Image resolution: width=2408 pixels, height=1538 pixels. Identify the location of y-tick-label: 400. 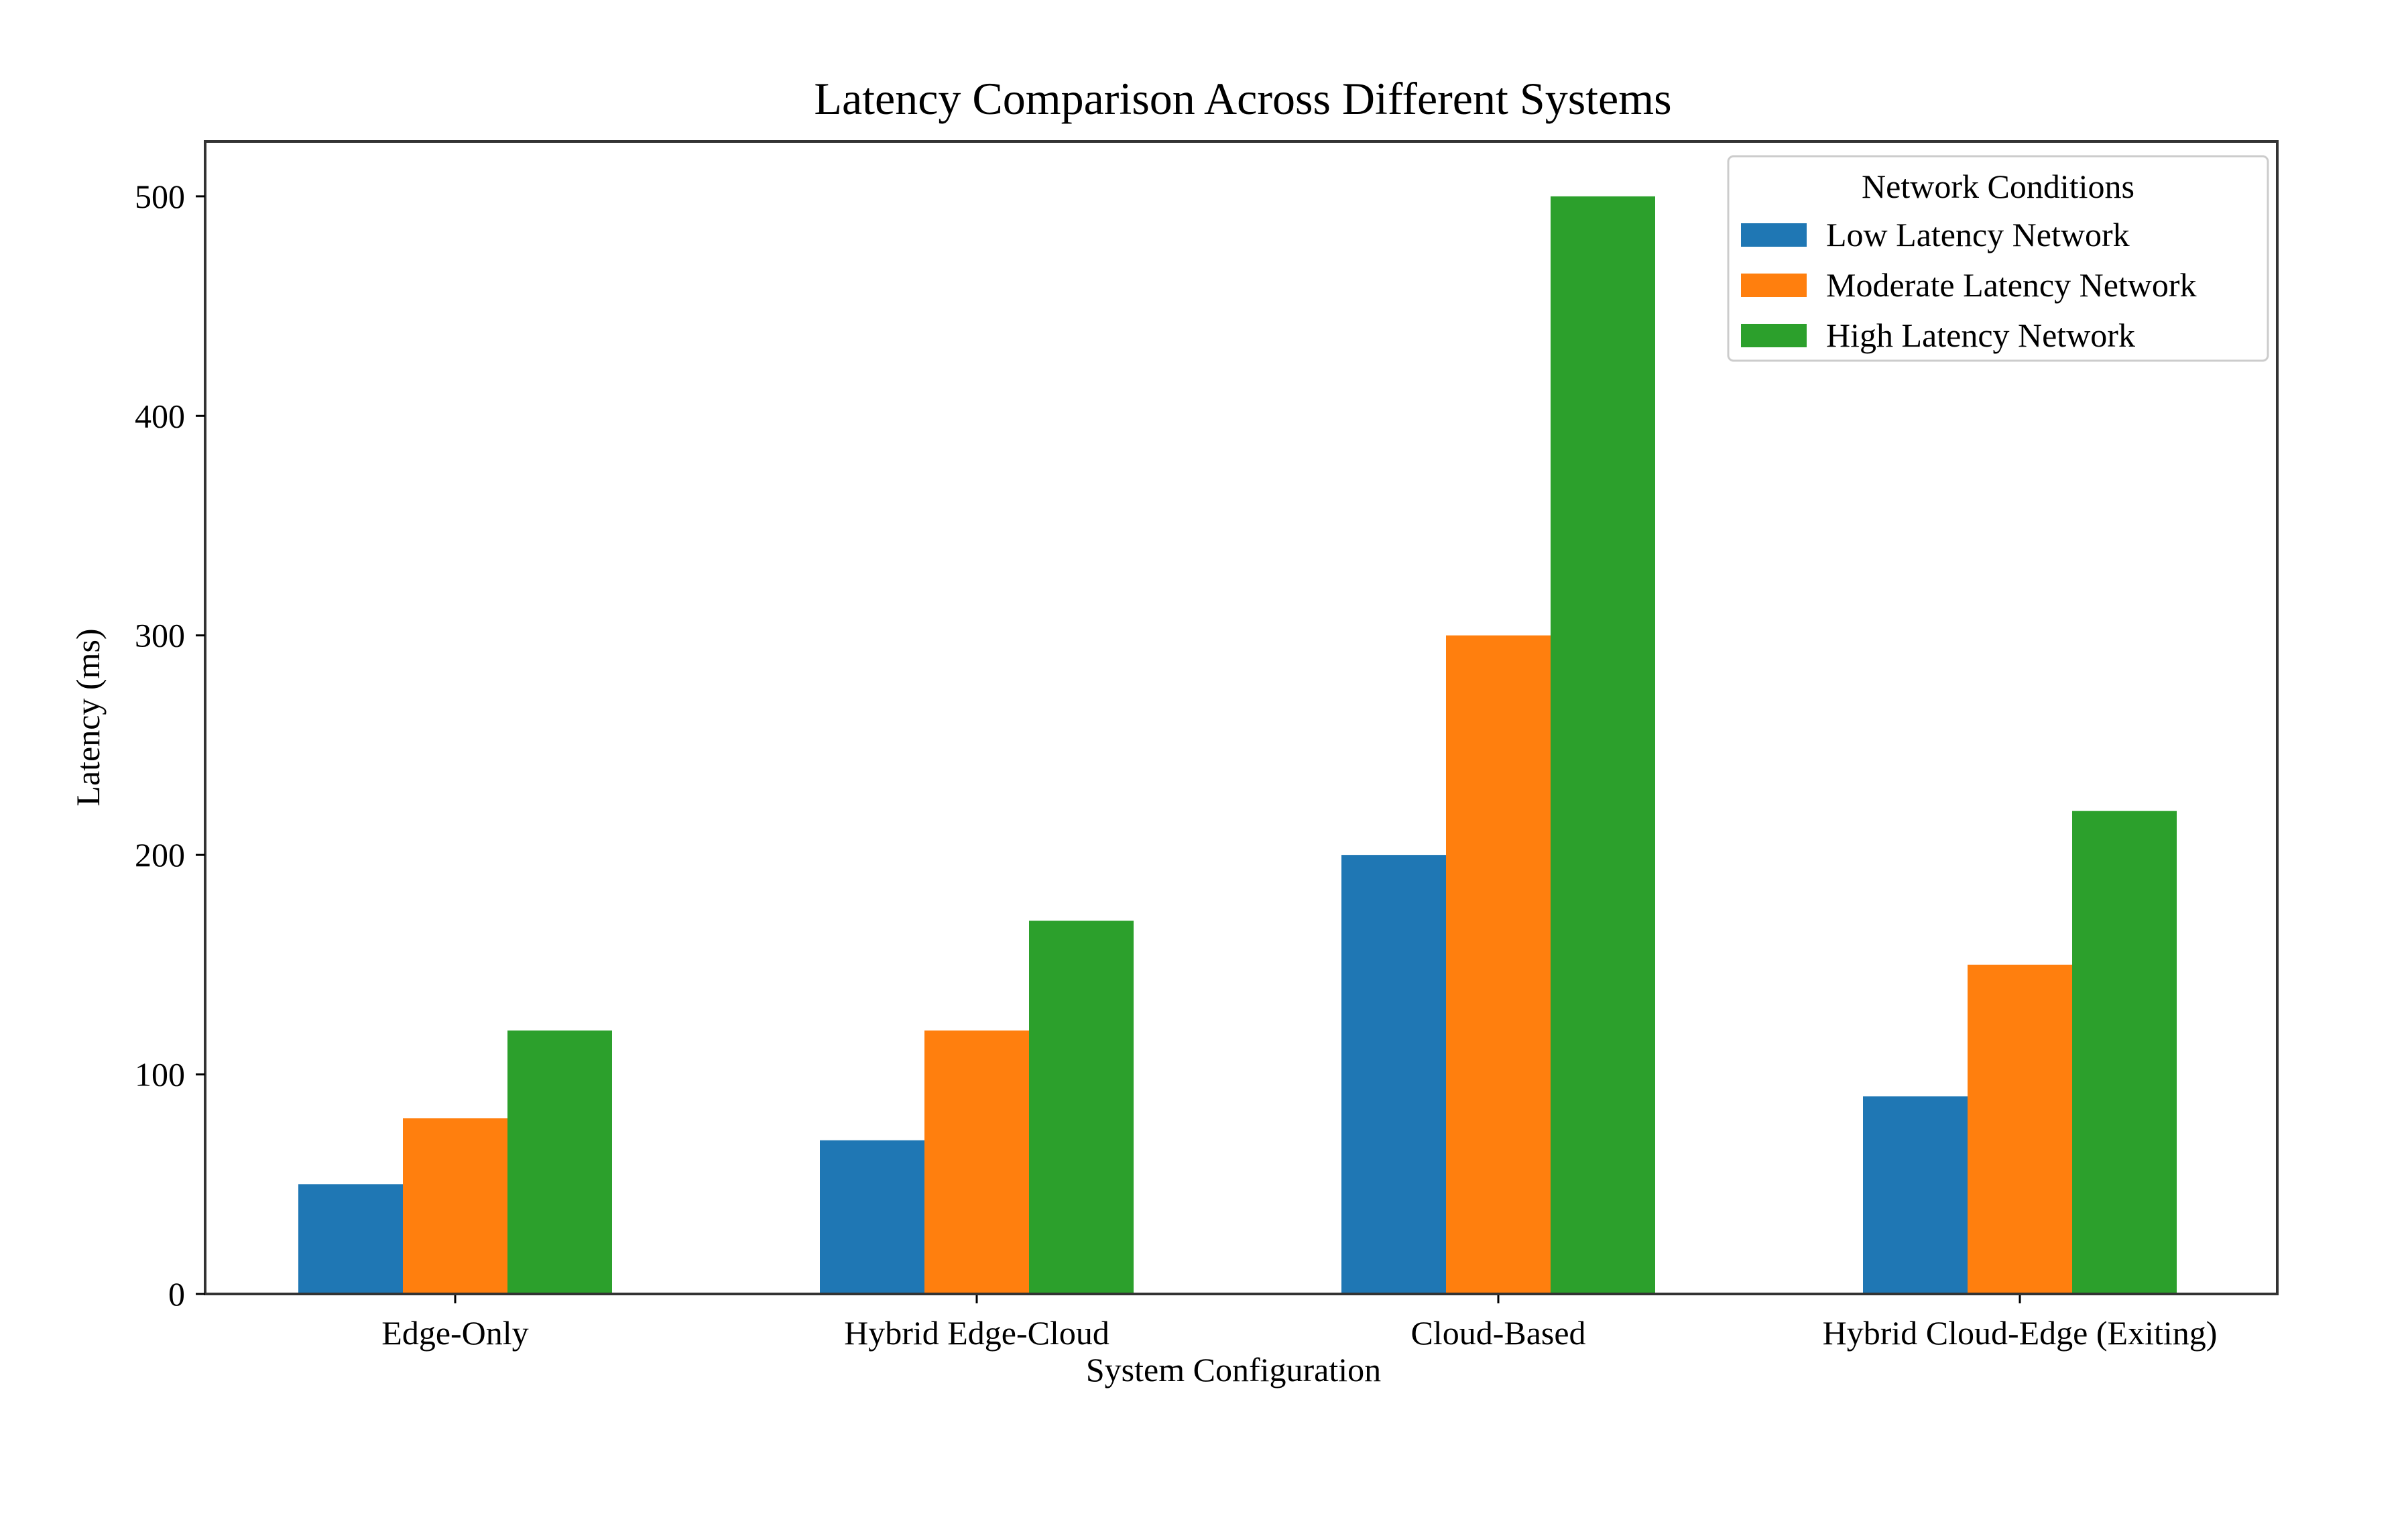
(160, 415).